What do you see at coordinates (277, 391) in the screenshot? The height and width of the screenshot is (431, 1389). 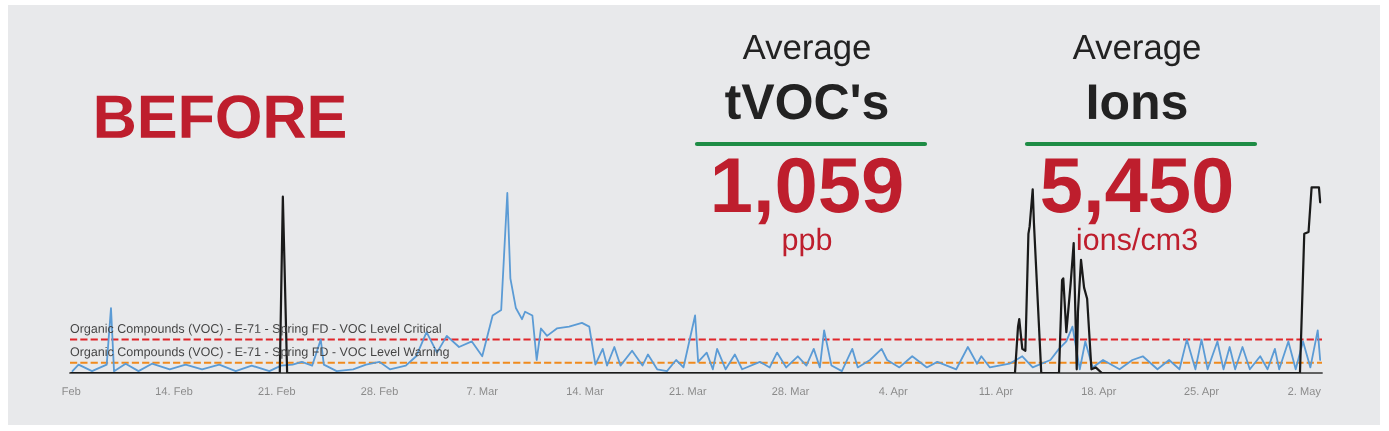 I see `x-tick-label: 21. Feb` at bounding box center [277, 391].